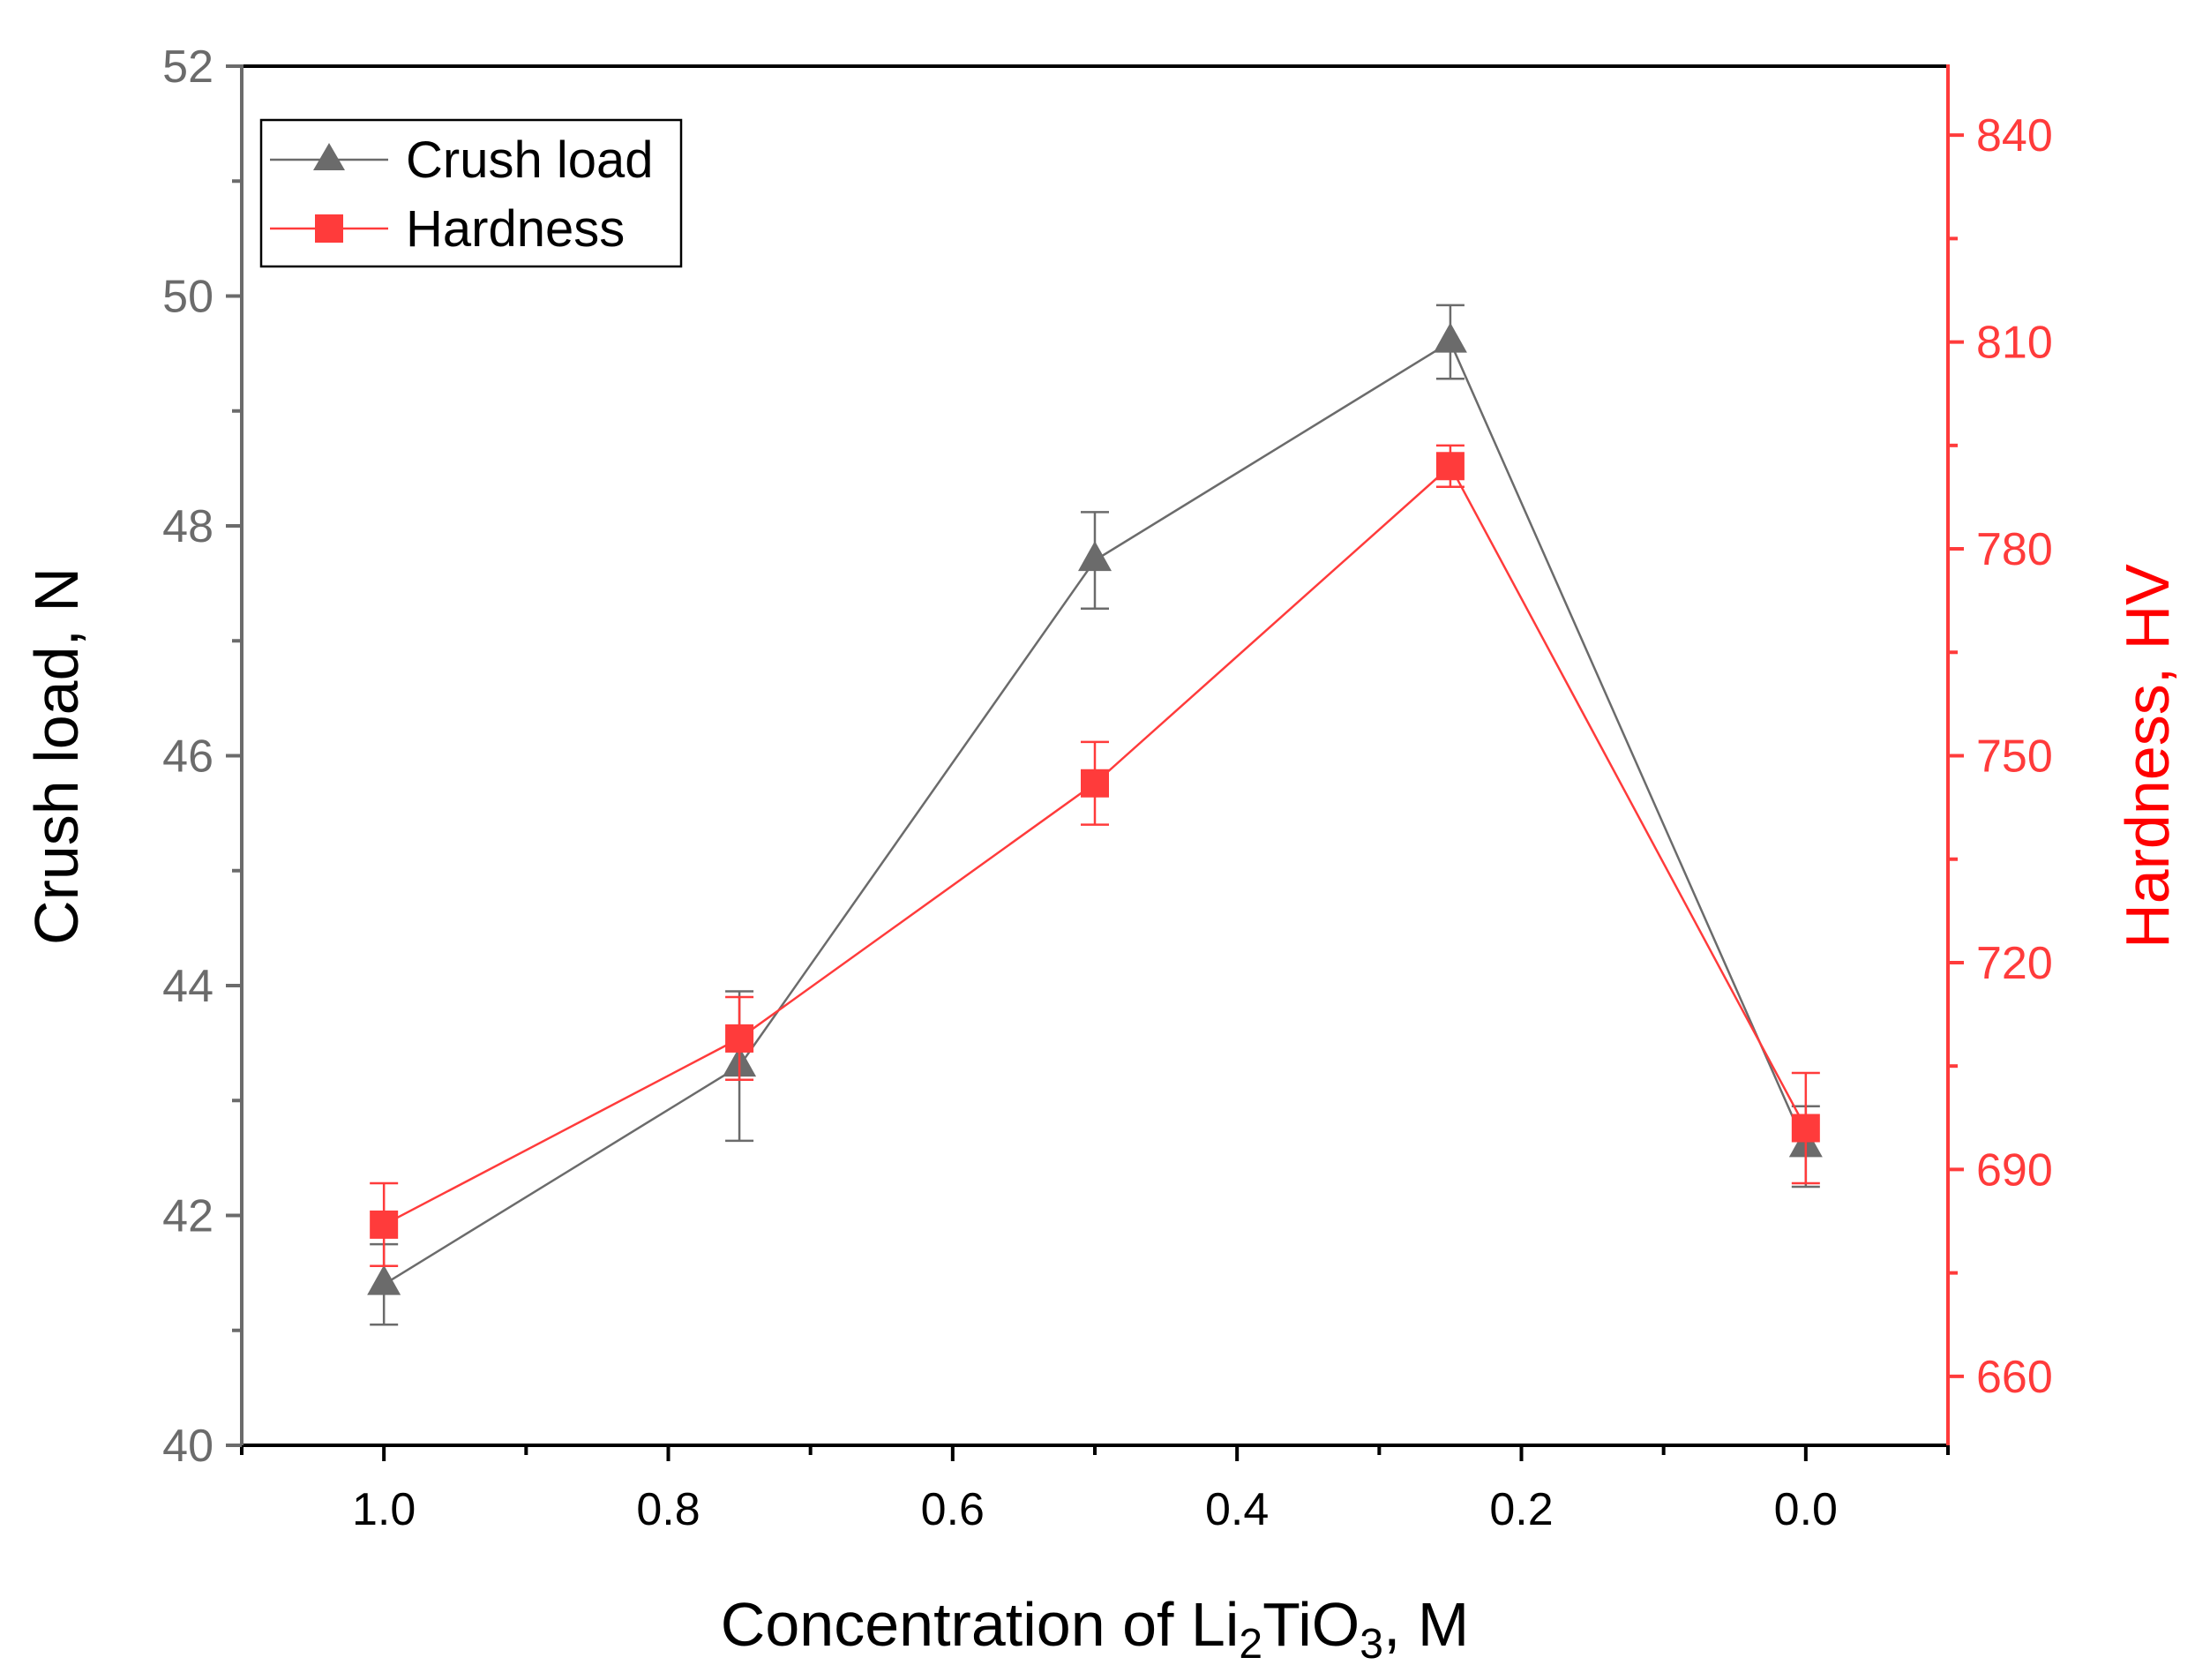 Image resolution: width=2195 pixels, height=1680 pixels. What do you see at coordinates (384, 1509) in the screenshot?
I see `x-tick-label: 1.0` at bounding box center [384, 1509].